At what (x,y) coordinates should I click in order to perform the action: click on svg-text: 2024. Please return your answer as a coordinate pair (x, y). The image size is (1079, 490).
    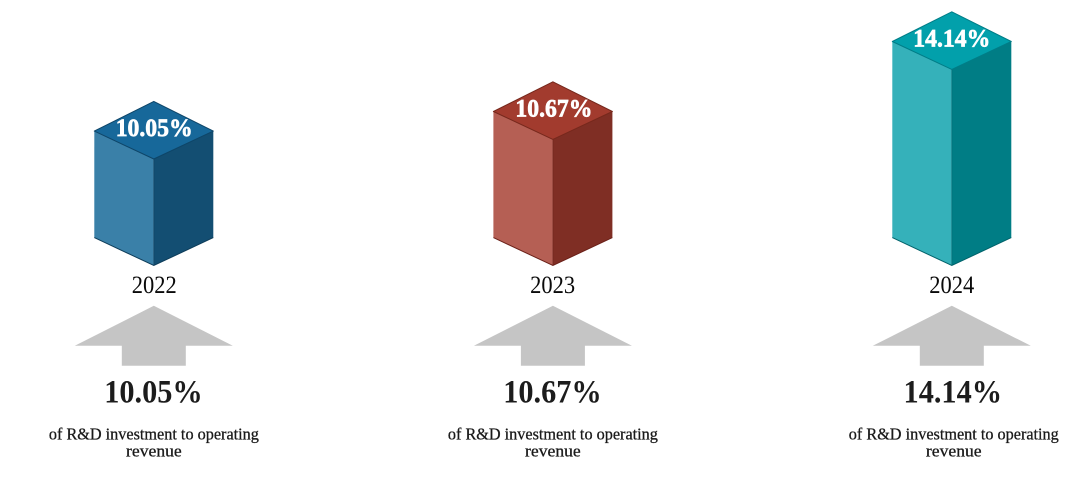
    Looking at the image, I should click on (951, 285).